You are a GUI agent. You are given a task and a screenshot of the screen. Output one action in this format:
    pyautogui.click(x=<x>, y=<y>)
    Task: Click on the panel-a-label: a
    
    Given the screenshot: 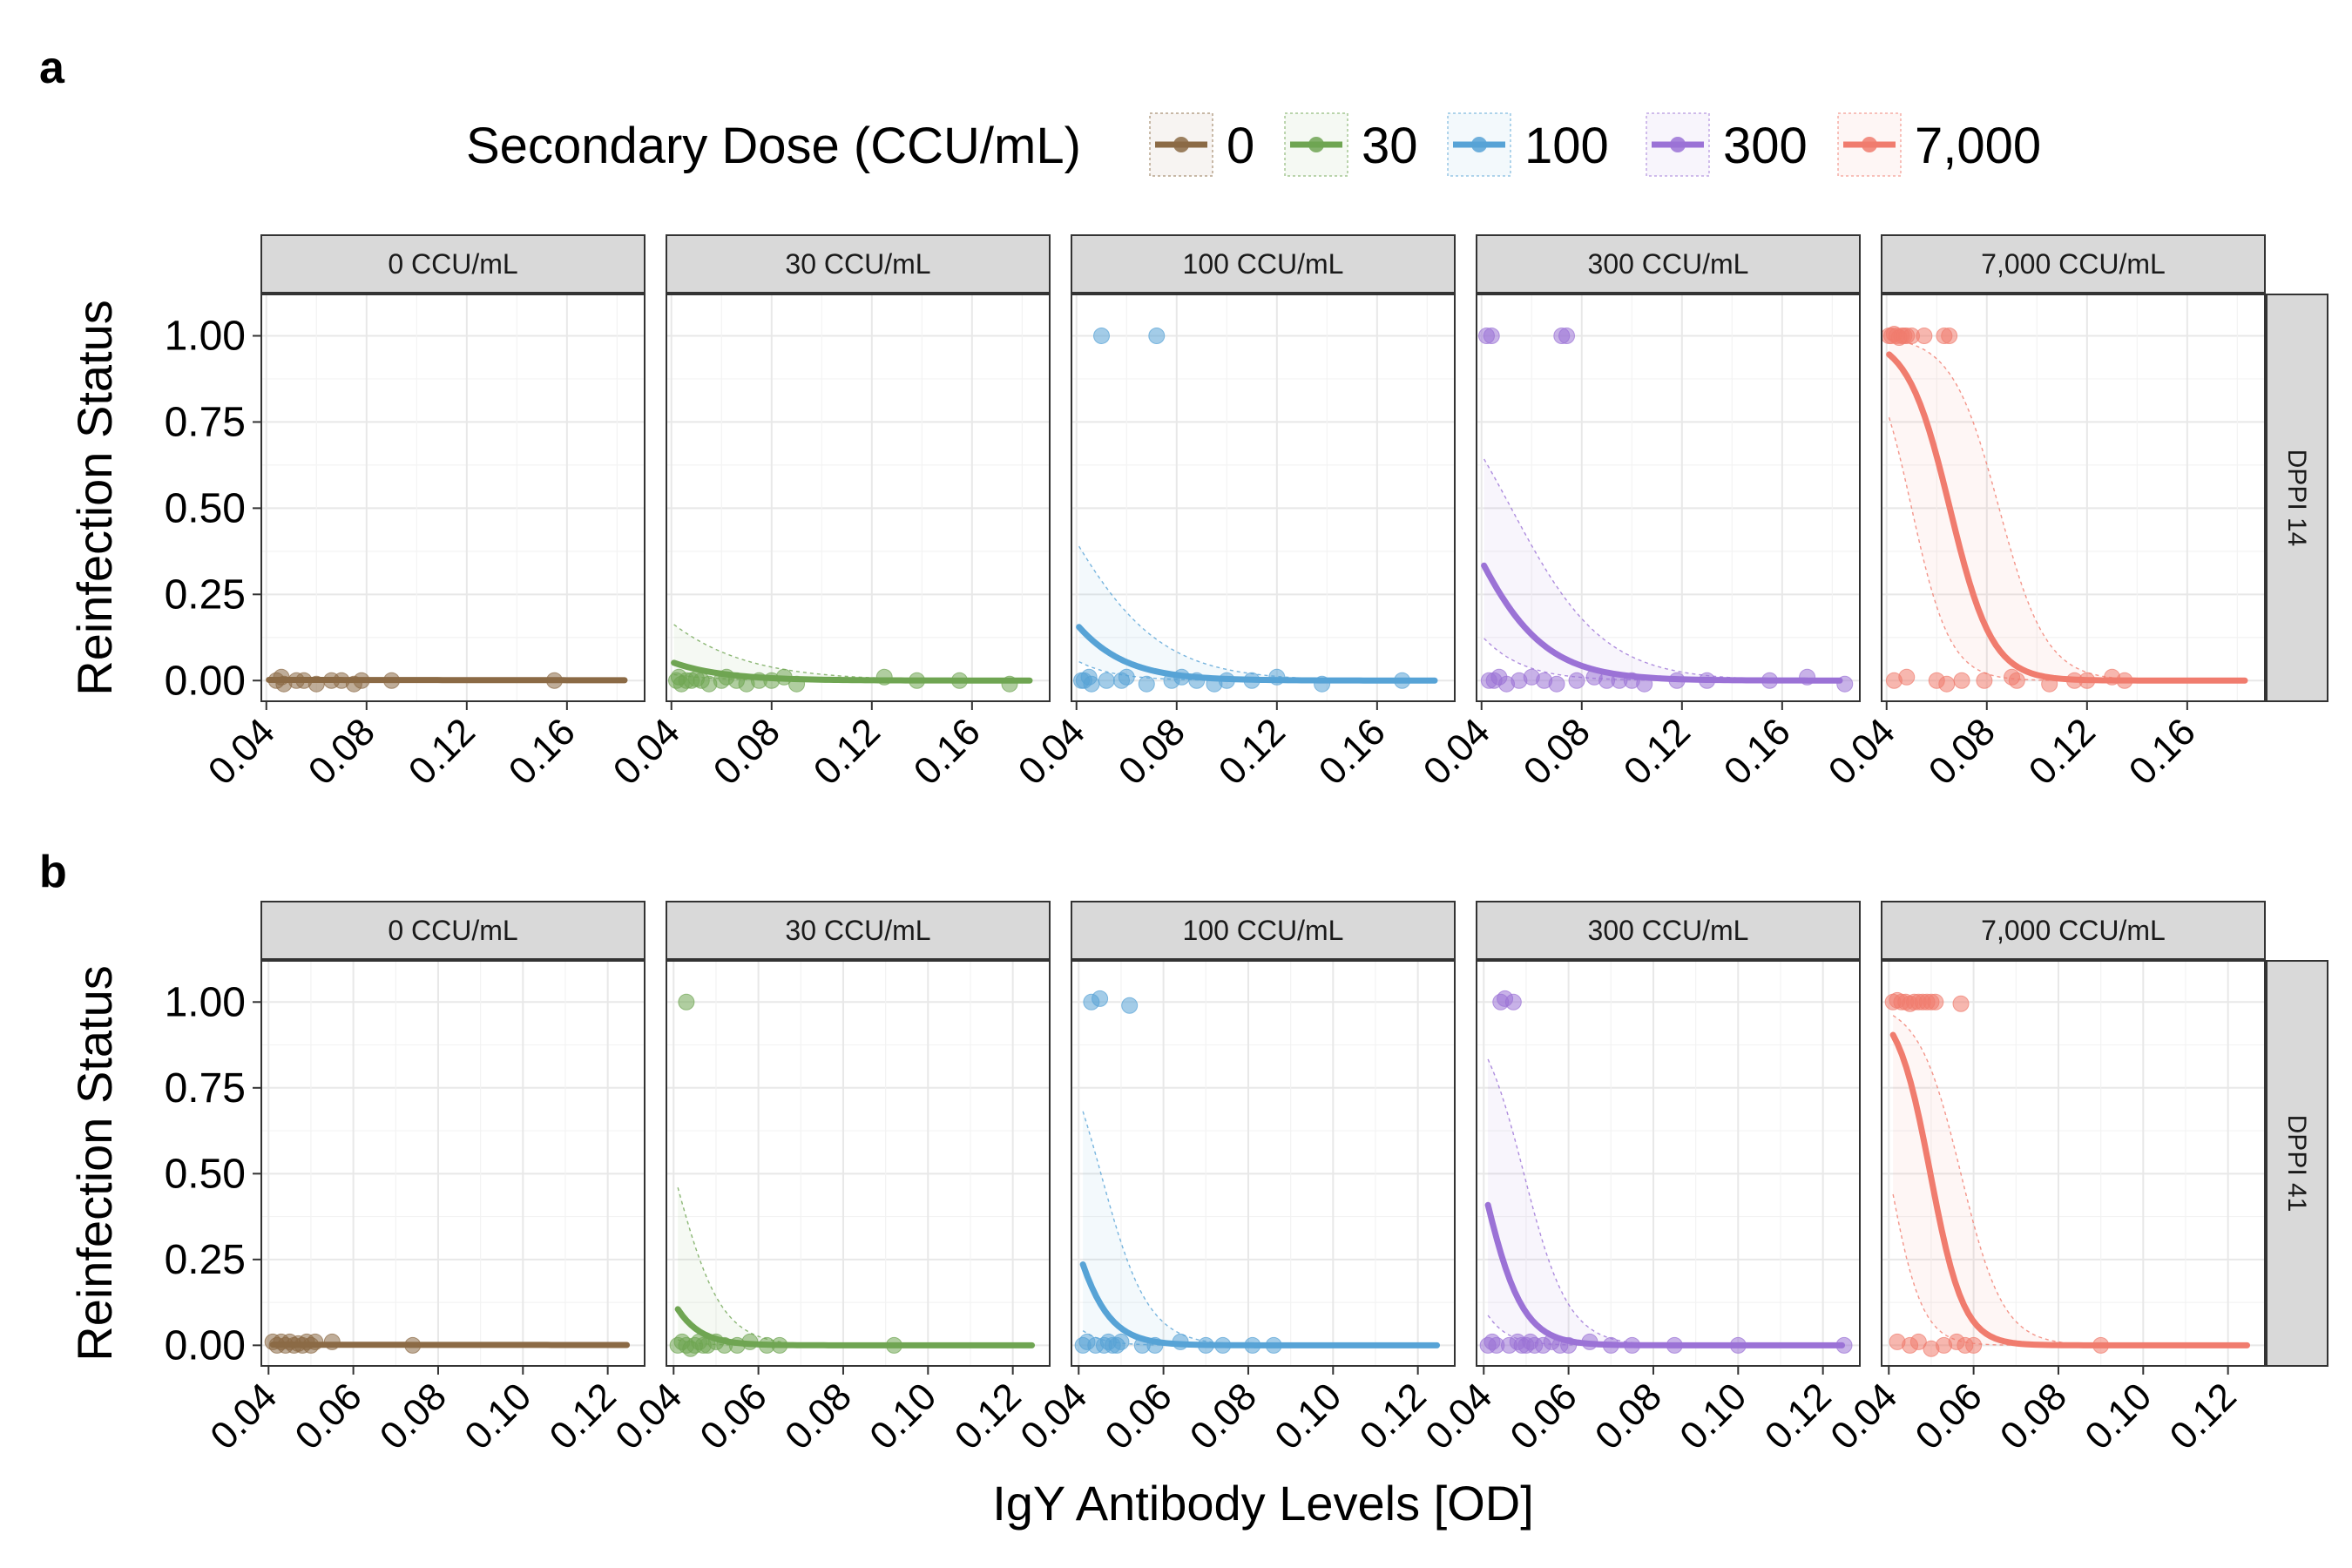 What is the action you would take?
    pyautogui.click(x=52, y=68)
    